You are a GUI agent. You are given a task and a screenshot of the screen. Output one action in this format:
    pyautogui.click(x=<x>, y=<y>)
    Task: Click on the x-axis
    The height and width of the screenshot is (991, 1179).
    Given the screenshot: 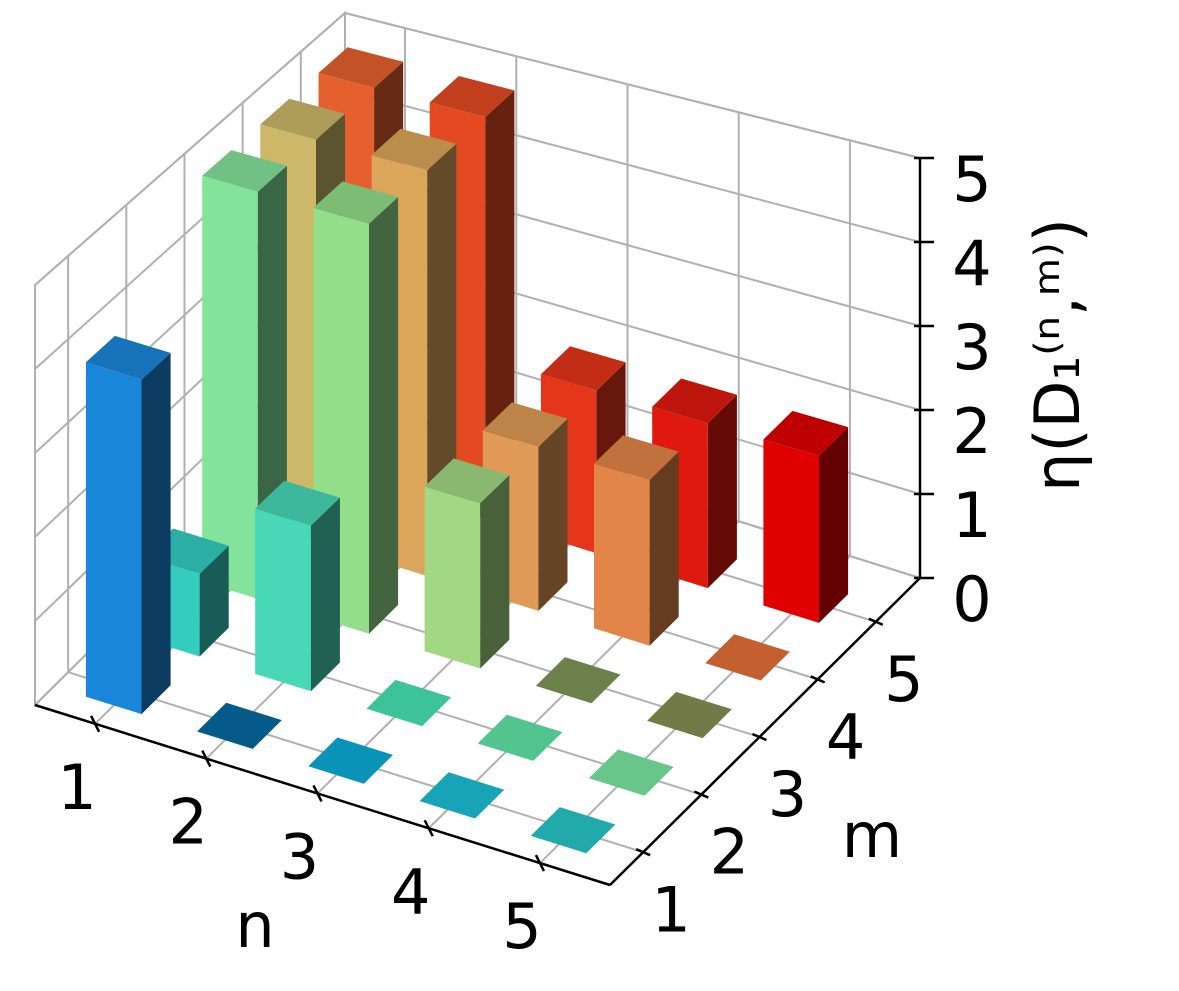 What is the action you would take?
    pyautogui.click(x=322, y=795)
    